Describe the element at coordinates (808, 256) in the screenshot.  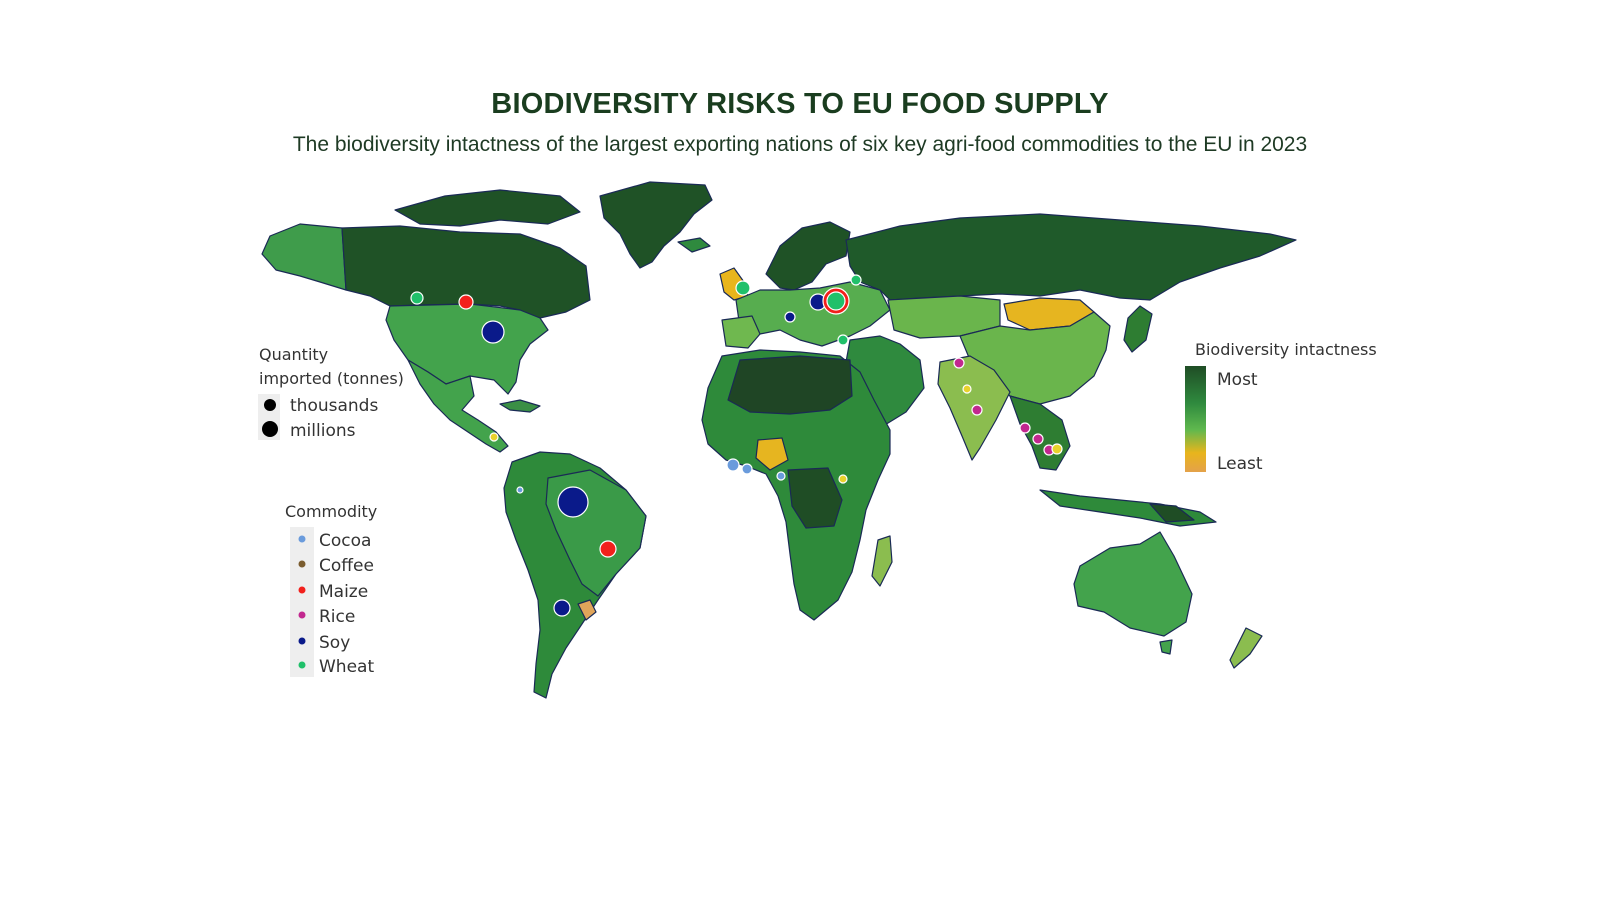
I see `land-scandinavia` at that location.